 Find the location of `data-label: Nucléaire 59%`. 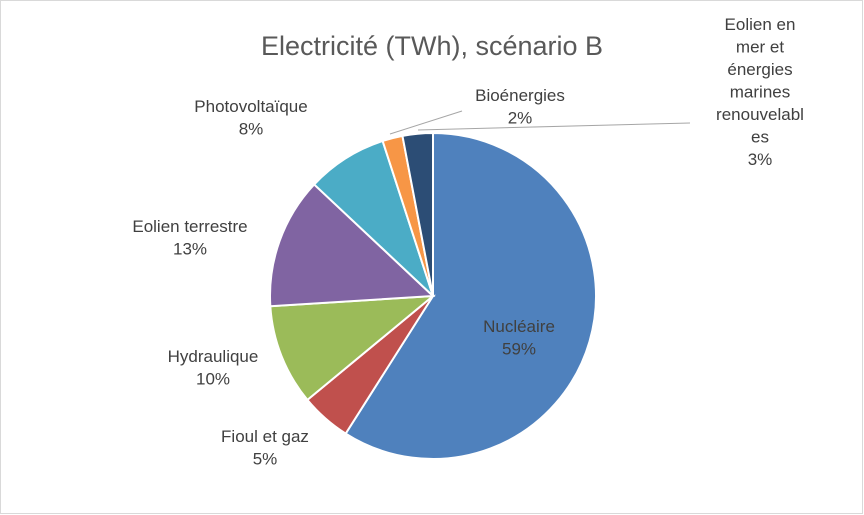

data-label: Nucléaire 59% is located at coordinates (519, 338).